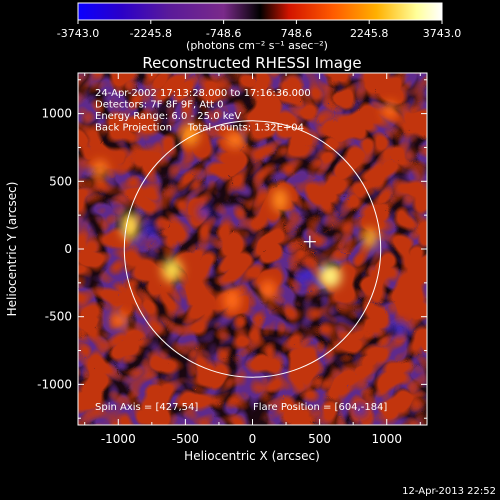  Describe the element at coordinates (260, 22) in the screenshot. I see `colorbar-ticks` at that location.